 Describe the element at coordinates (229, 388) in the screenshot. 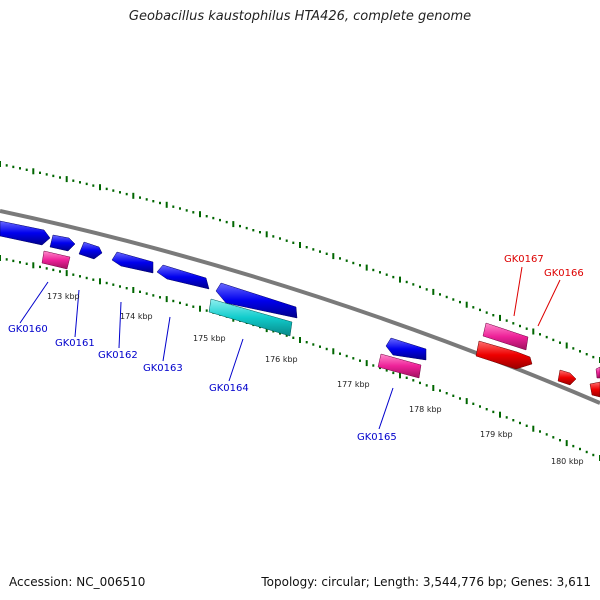

I see `gene-label-gk0164: GK0164` at that location.